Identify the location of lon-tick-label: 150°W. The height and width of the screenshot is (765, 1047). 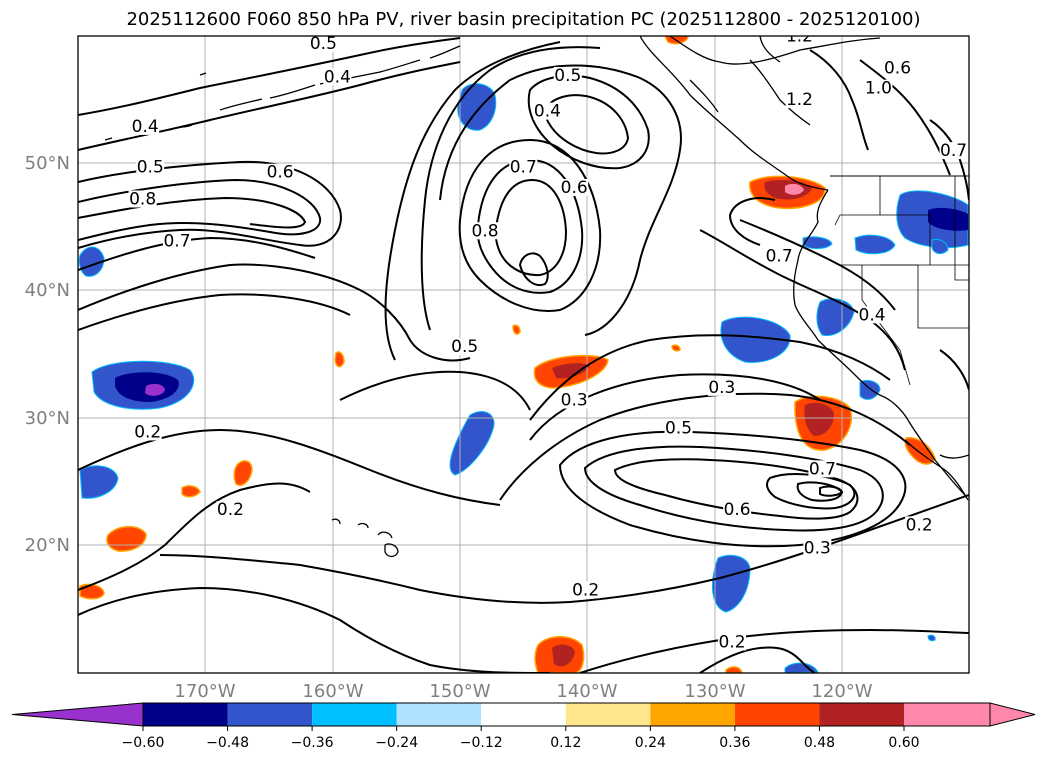
(459, 691).